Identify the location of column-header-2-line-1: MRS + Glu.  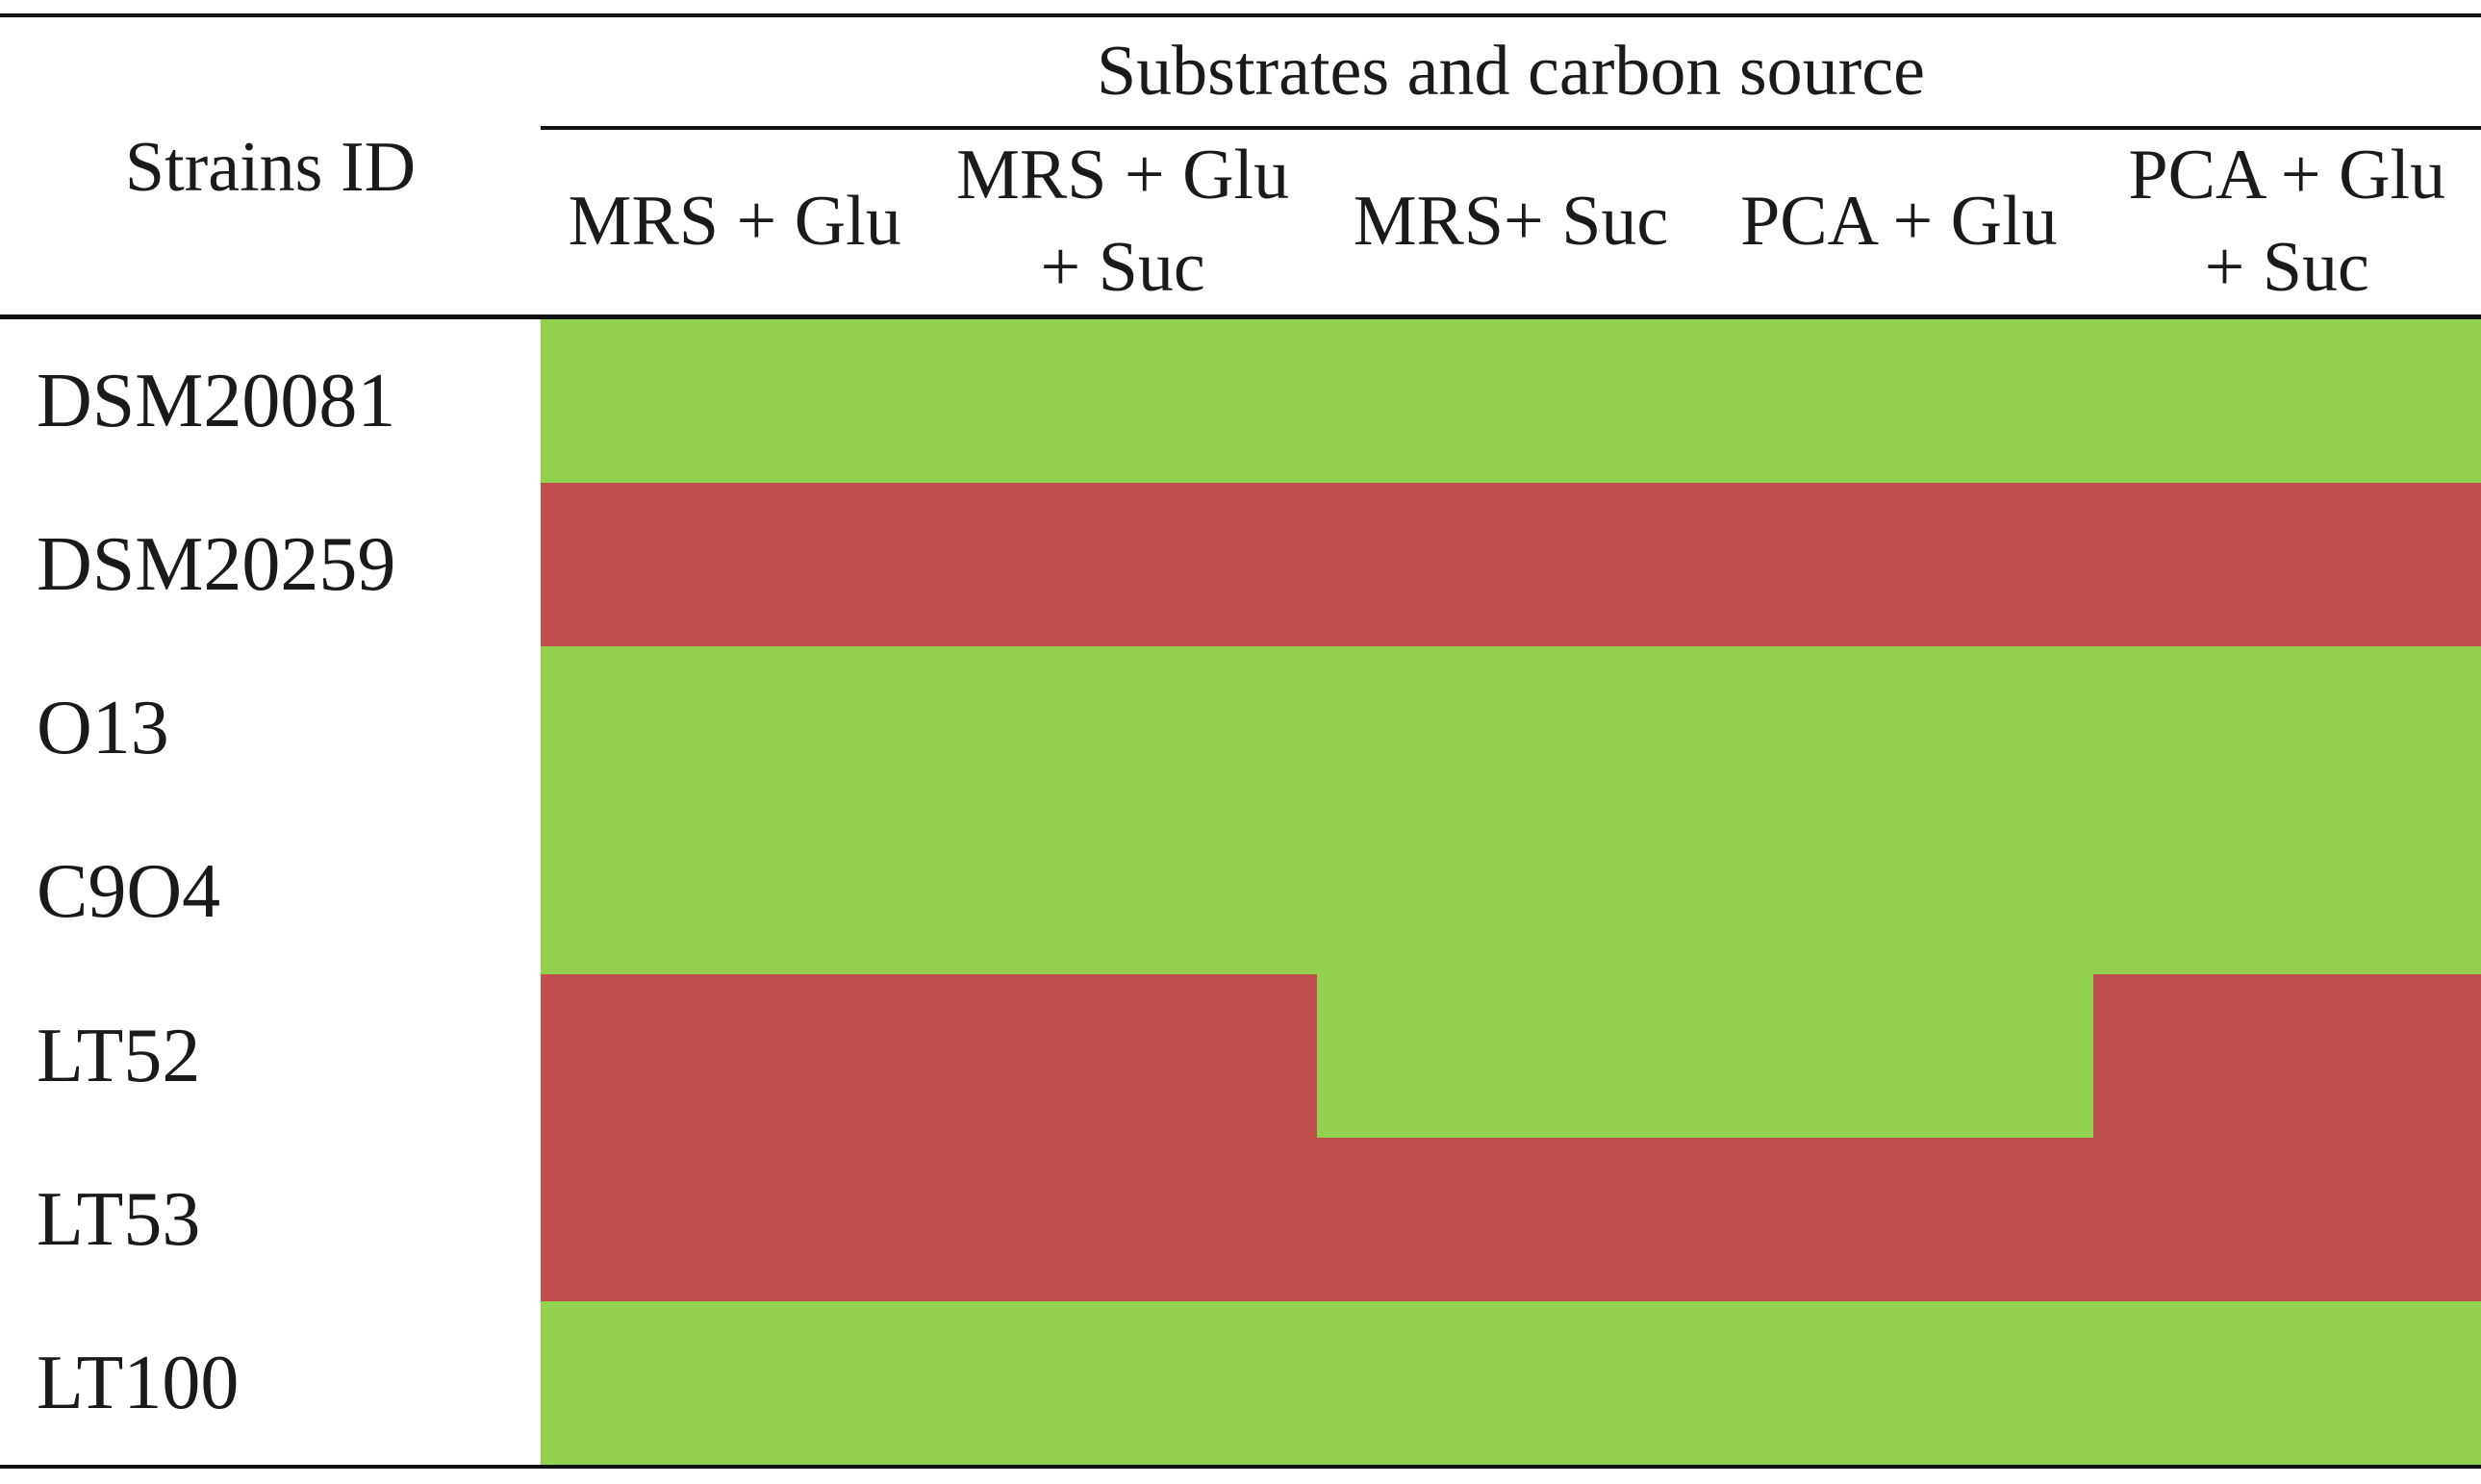
(1123, 175).